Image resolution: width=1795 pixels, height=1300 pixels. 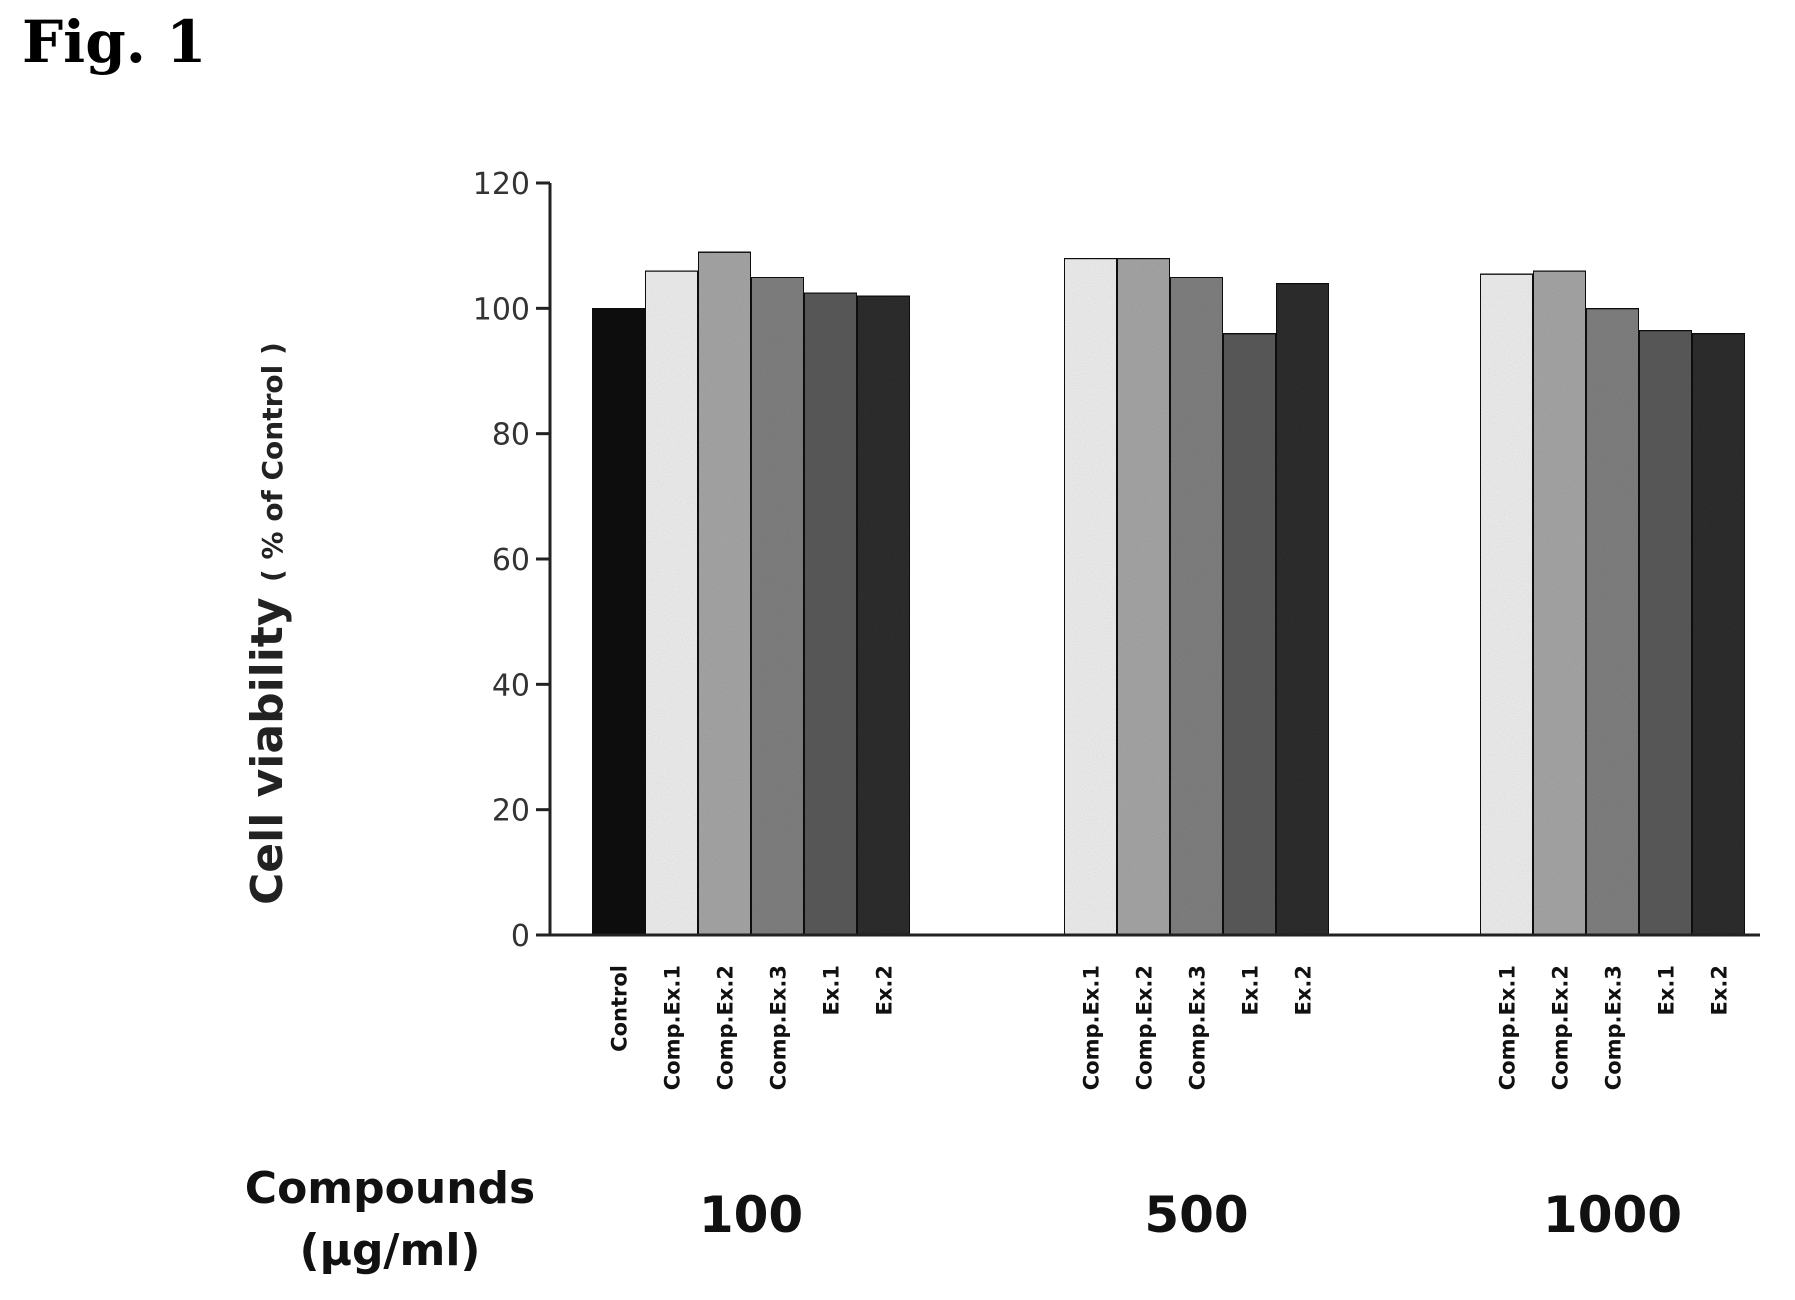 What do you see at coordinates (511, 435) in the screenshot?
I see `y-tick-label: 80` at bounding box center [511, 435].